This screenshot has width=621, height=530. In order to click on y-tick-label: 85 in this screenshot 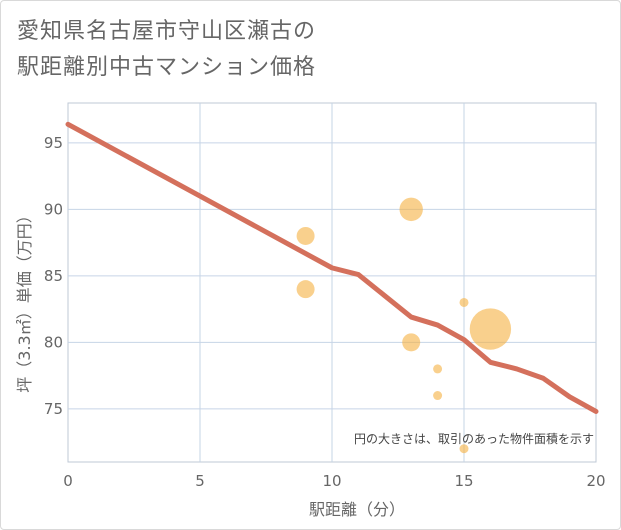, I will do `click(53, 276)`.